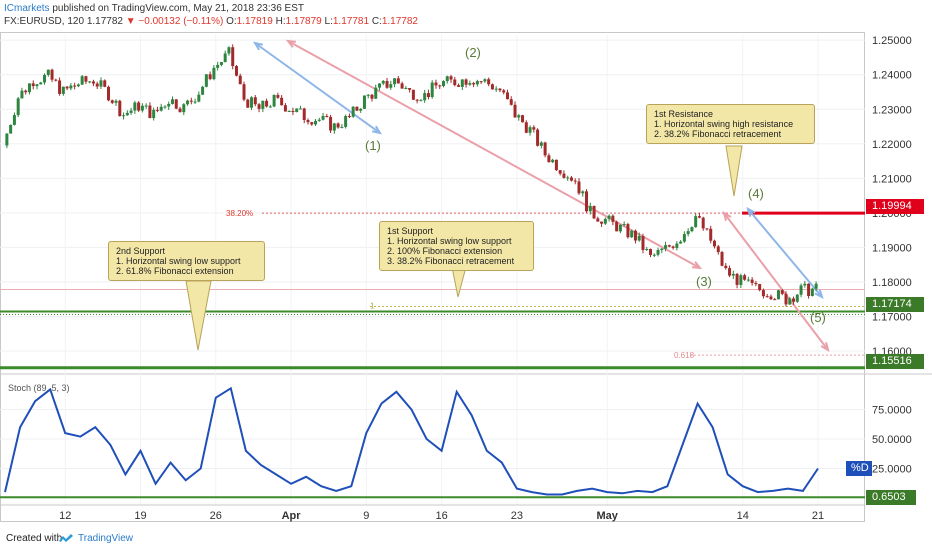 The width and height of the screenshot is (932, 550). Describe the element at coordinates (66, 538) in the screenshot. I see `tradingview-logo-icon` at that location.